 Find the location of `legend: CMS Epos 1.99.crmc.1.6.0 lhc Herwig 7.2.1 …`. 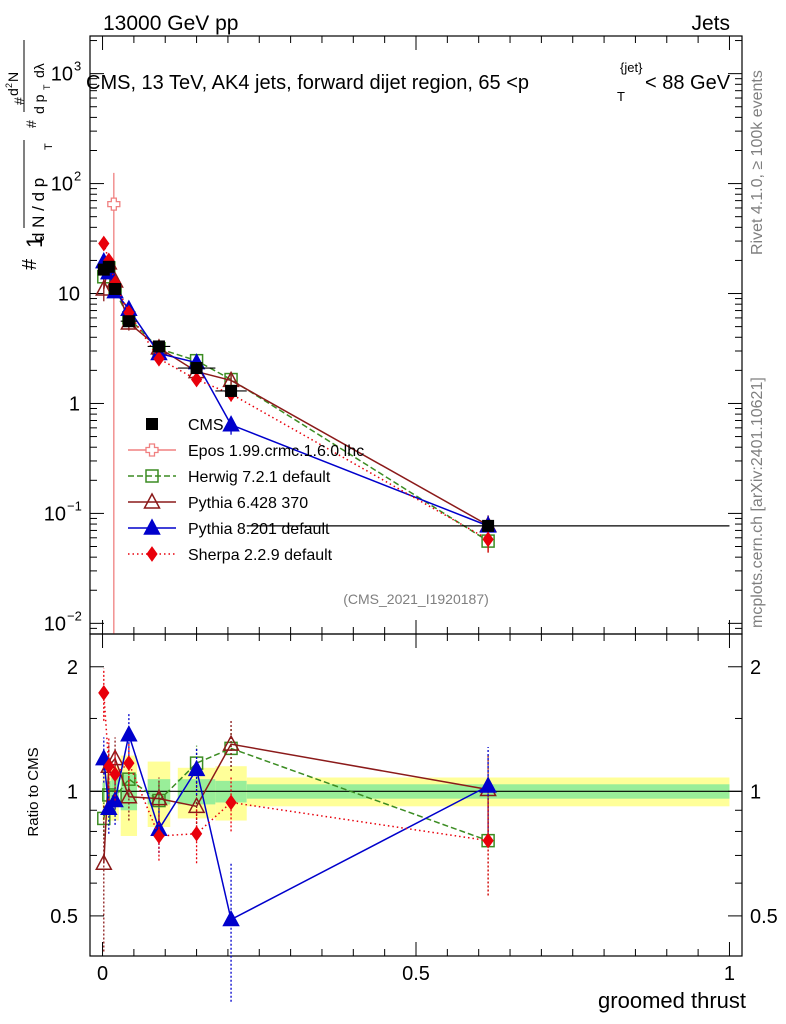

legend: CMS Epos 1.99.crmc.1.6.0 lhc Herwig 7.2.1 … is located at coordinates (246, 490).